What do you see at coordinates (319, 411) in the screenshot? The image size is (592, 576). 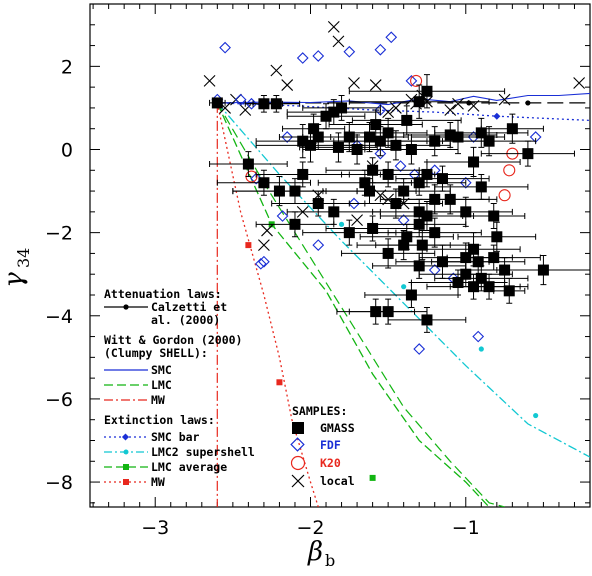 I see `legend-samples-heading: SAMPLES:` at bounding box center [319, 411].